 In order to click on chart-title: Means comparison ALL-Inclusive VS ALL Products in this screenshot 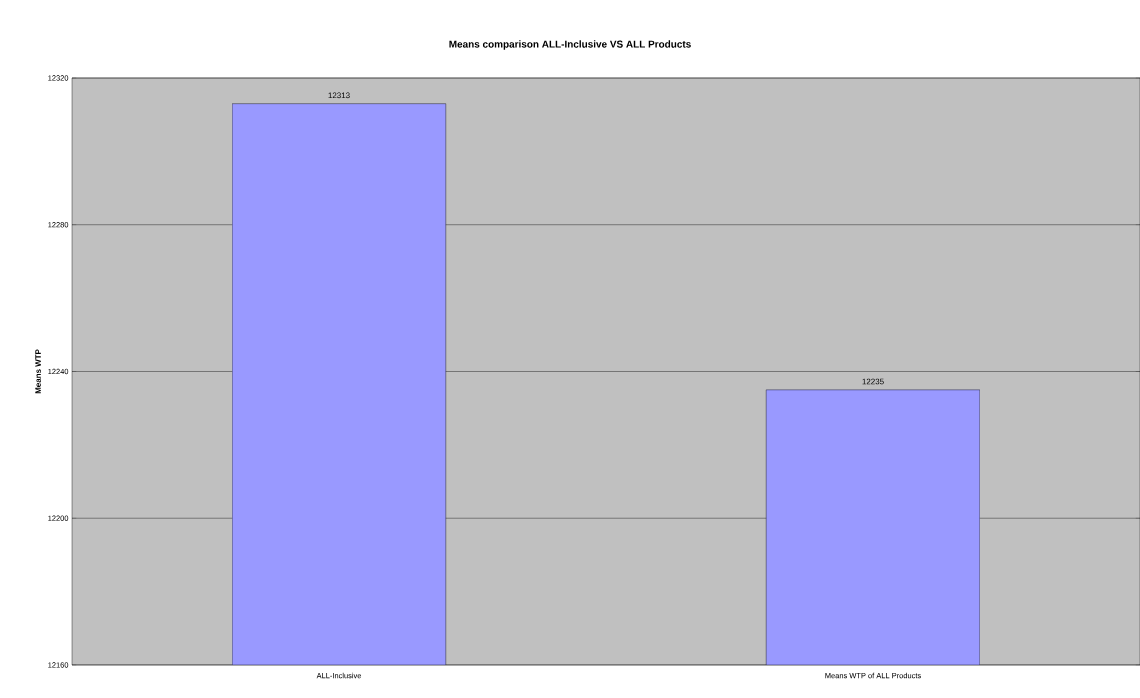, I will do `click(570, 45)`.